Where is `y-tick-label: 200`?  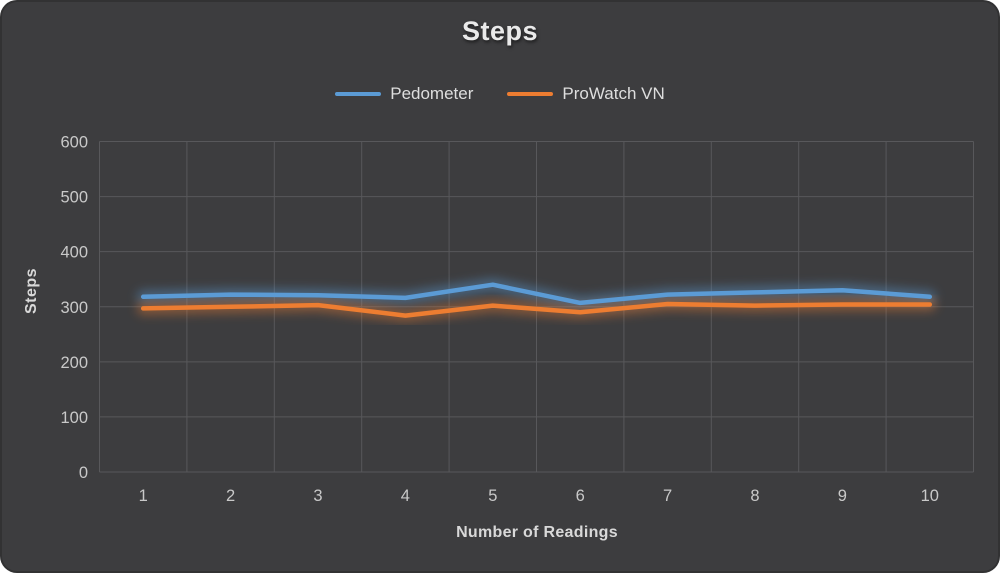
y-tick-label: 200 is located at coordinates (74, 363).